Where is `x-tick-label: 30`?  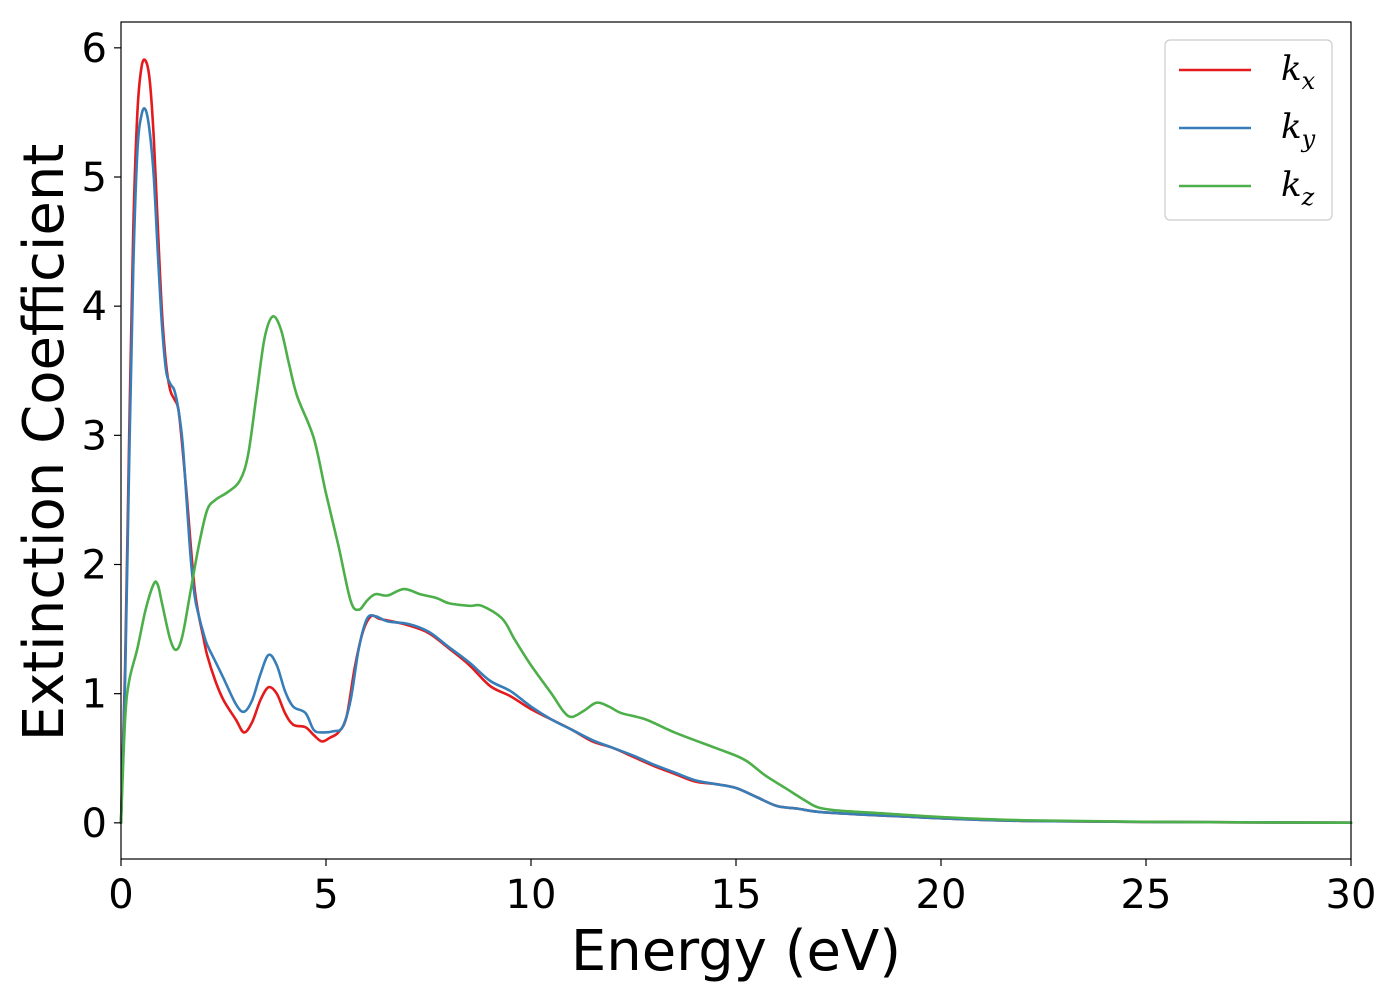 x-tick-label: 30 is located at coordinates (1351, 895).